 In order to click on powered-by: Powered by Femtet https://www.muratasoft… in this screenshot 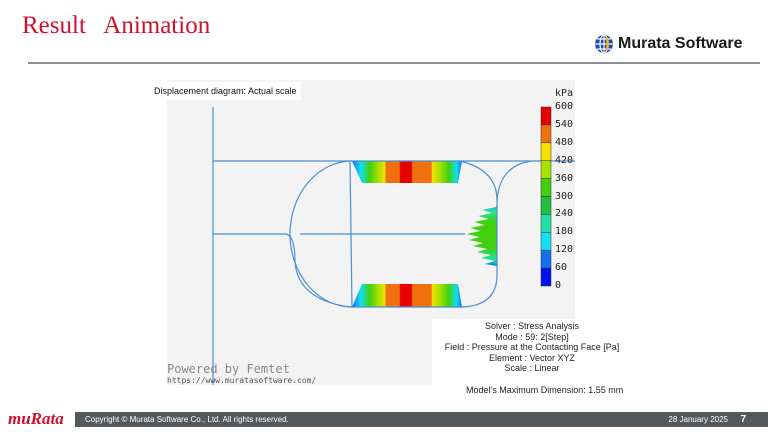, I will do `click(241, 373)`.